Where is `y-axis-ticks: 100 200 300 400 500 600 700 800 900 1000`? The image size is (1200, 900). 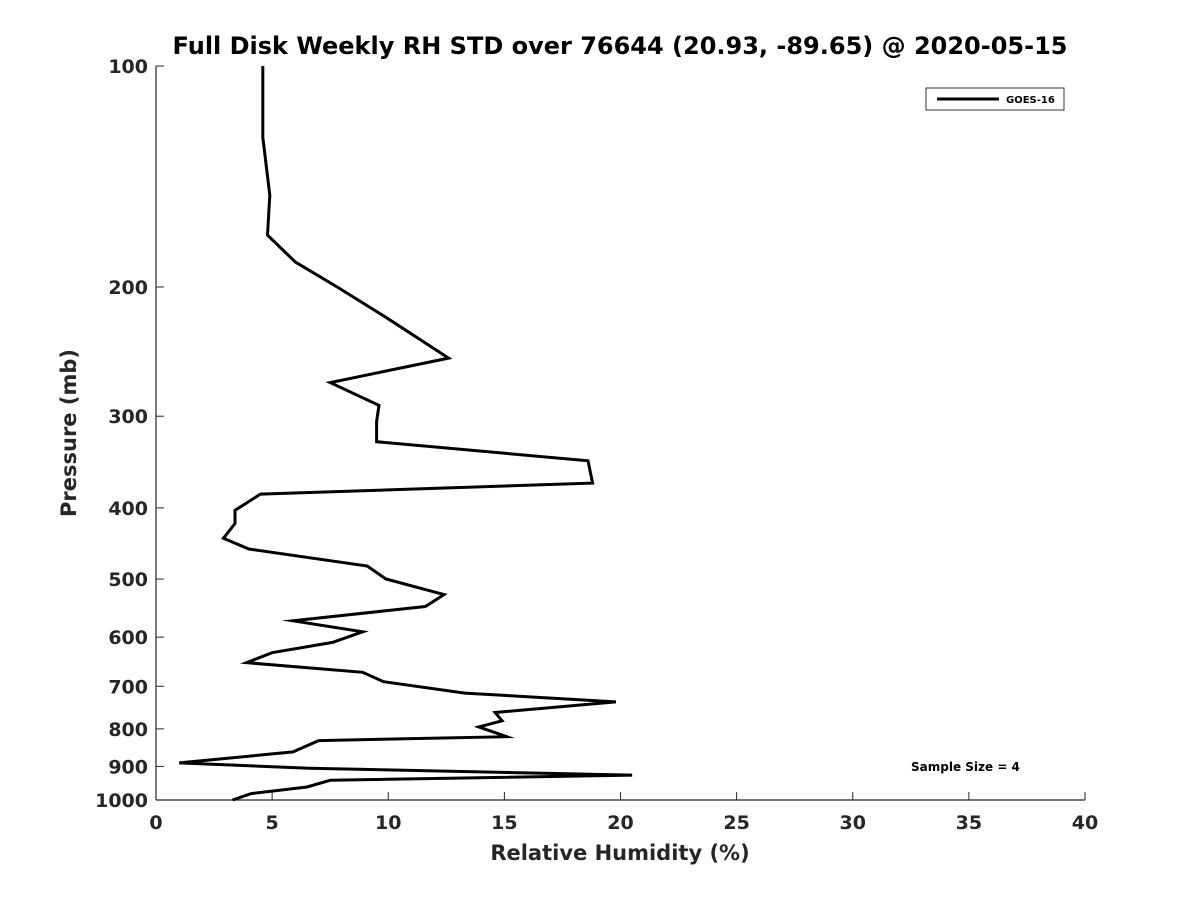 y-axis-ticks: 100 200 300 400 500 600 700 800 900 1000 is located at coordinates (129, 434).